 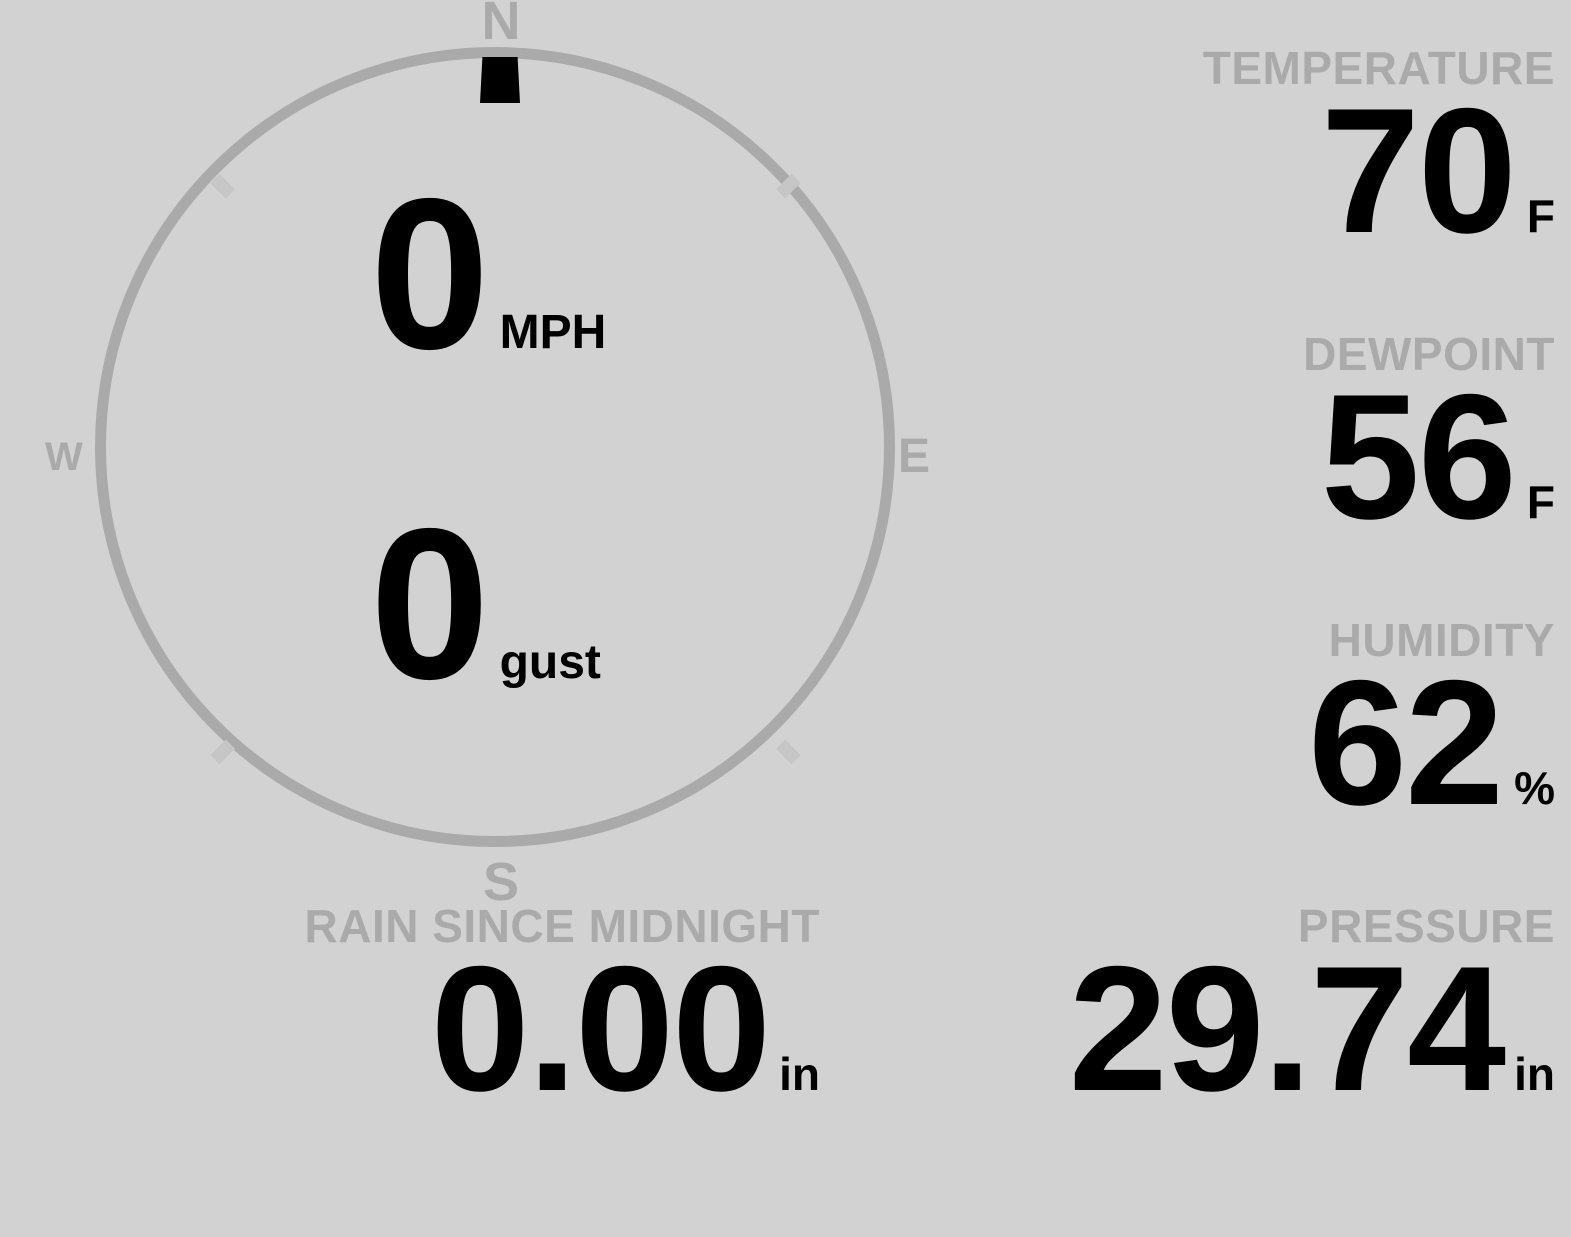 What do you see at coordinates (562, 926) in the screenshot?
I see `reading-rain-label: RAIN SINCE MIDNIGHT` at bounding box center [562, 926].